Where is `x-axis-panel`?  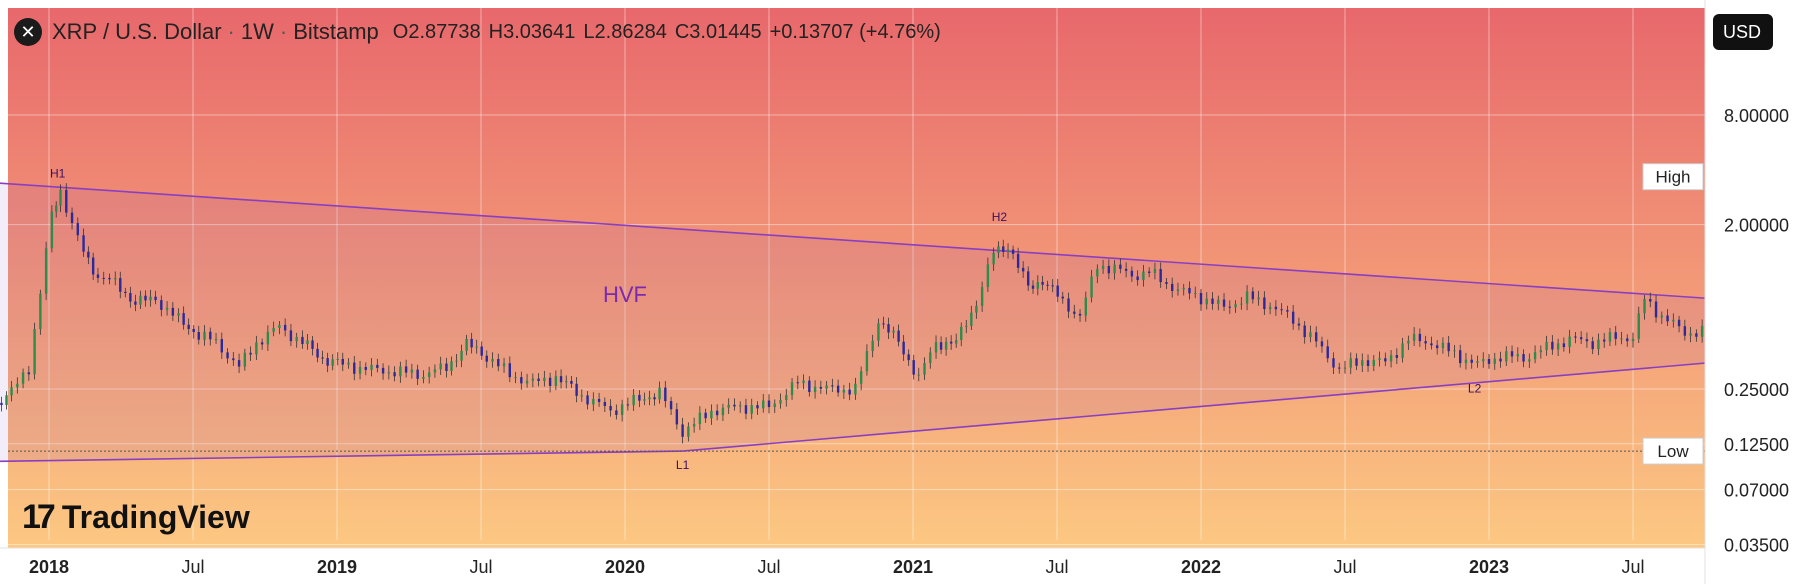
x-axis-panel is located at coordinates (852, 566).